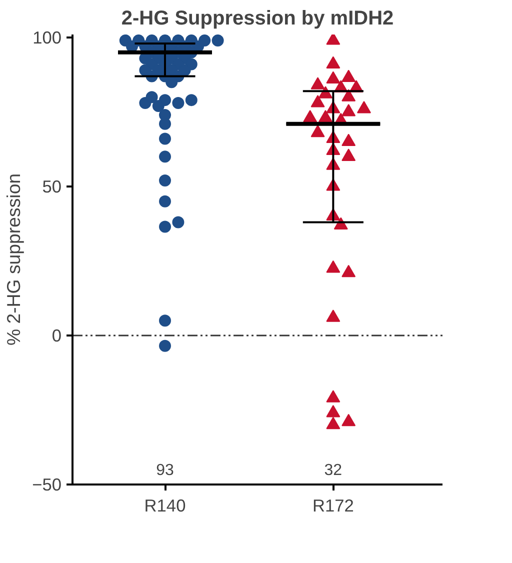 This screenshot has height=563, width=512. What do you see at coordinates (47, 484) in the screenshot?
I see `y-tick-label: −50` at bounding box center [47, 484].